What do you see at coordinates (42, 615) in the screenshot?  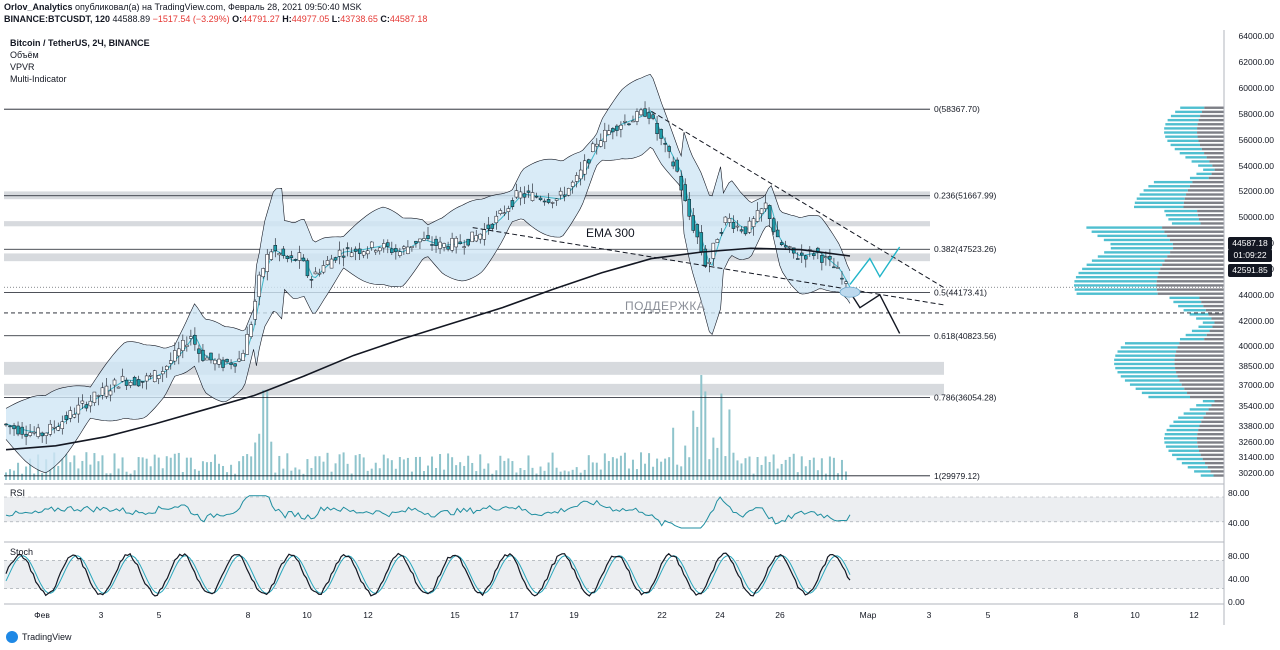 I see `x-tick-label: Фев` at bounding box center [42, 615].